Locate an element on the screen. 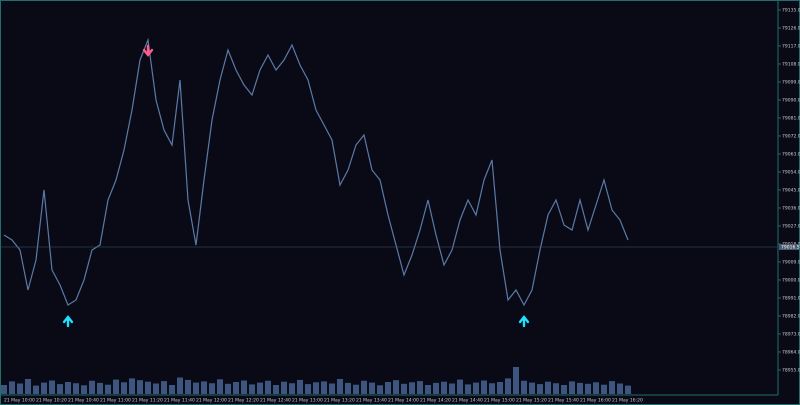  x-tick-label: 21 May 13:40 is located at coordinates (371, 401).